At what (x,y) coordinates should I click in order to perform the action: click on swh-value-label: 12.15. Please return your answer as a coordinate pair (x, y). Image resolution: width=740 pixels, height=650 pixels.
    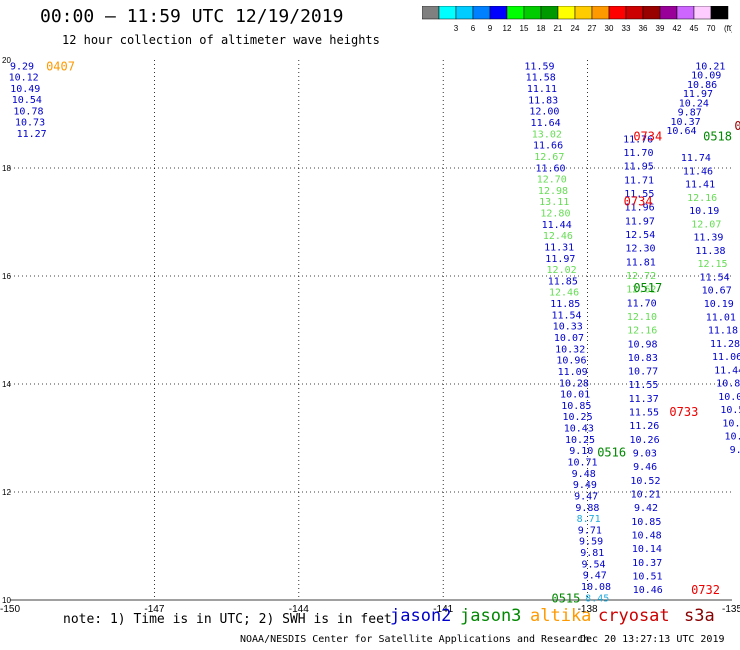
    Looking at the image, I should click on (712, 264).